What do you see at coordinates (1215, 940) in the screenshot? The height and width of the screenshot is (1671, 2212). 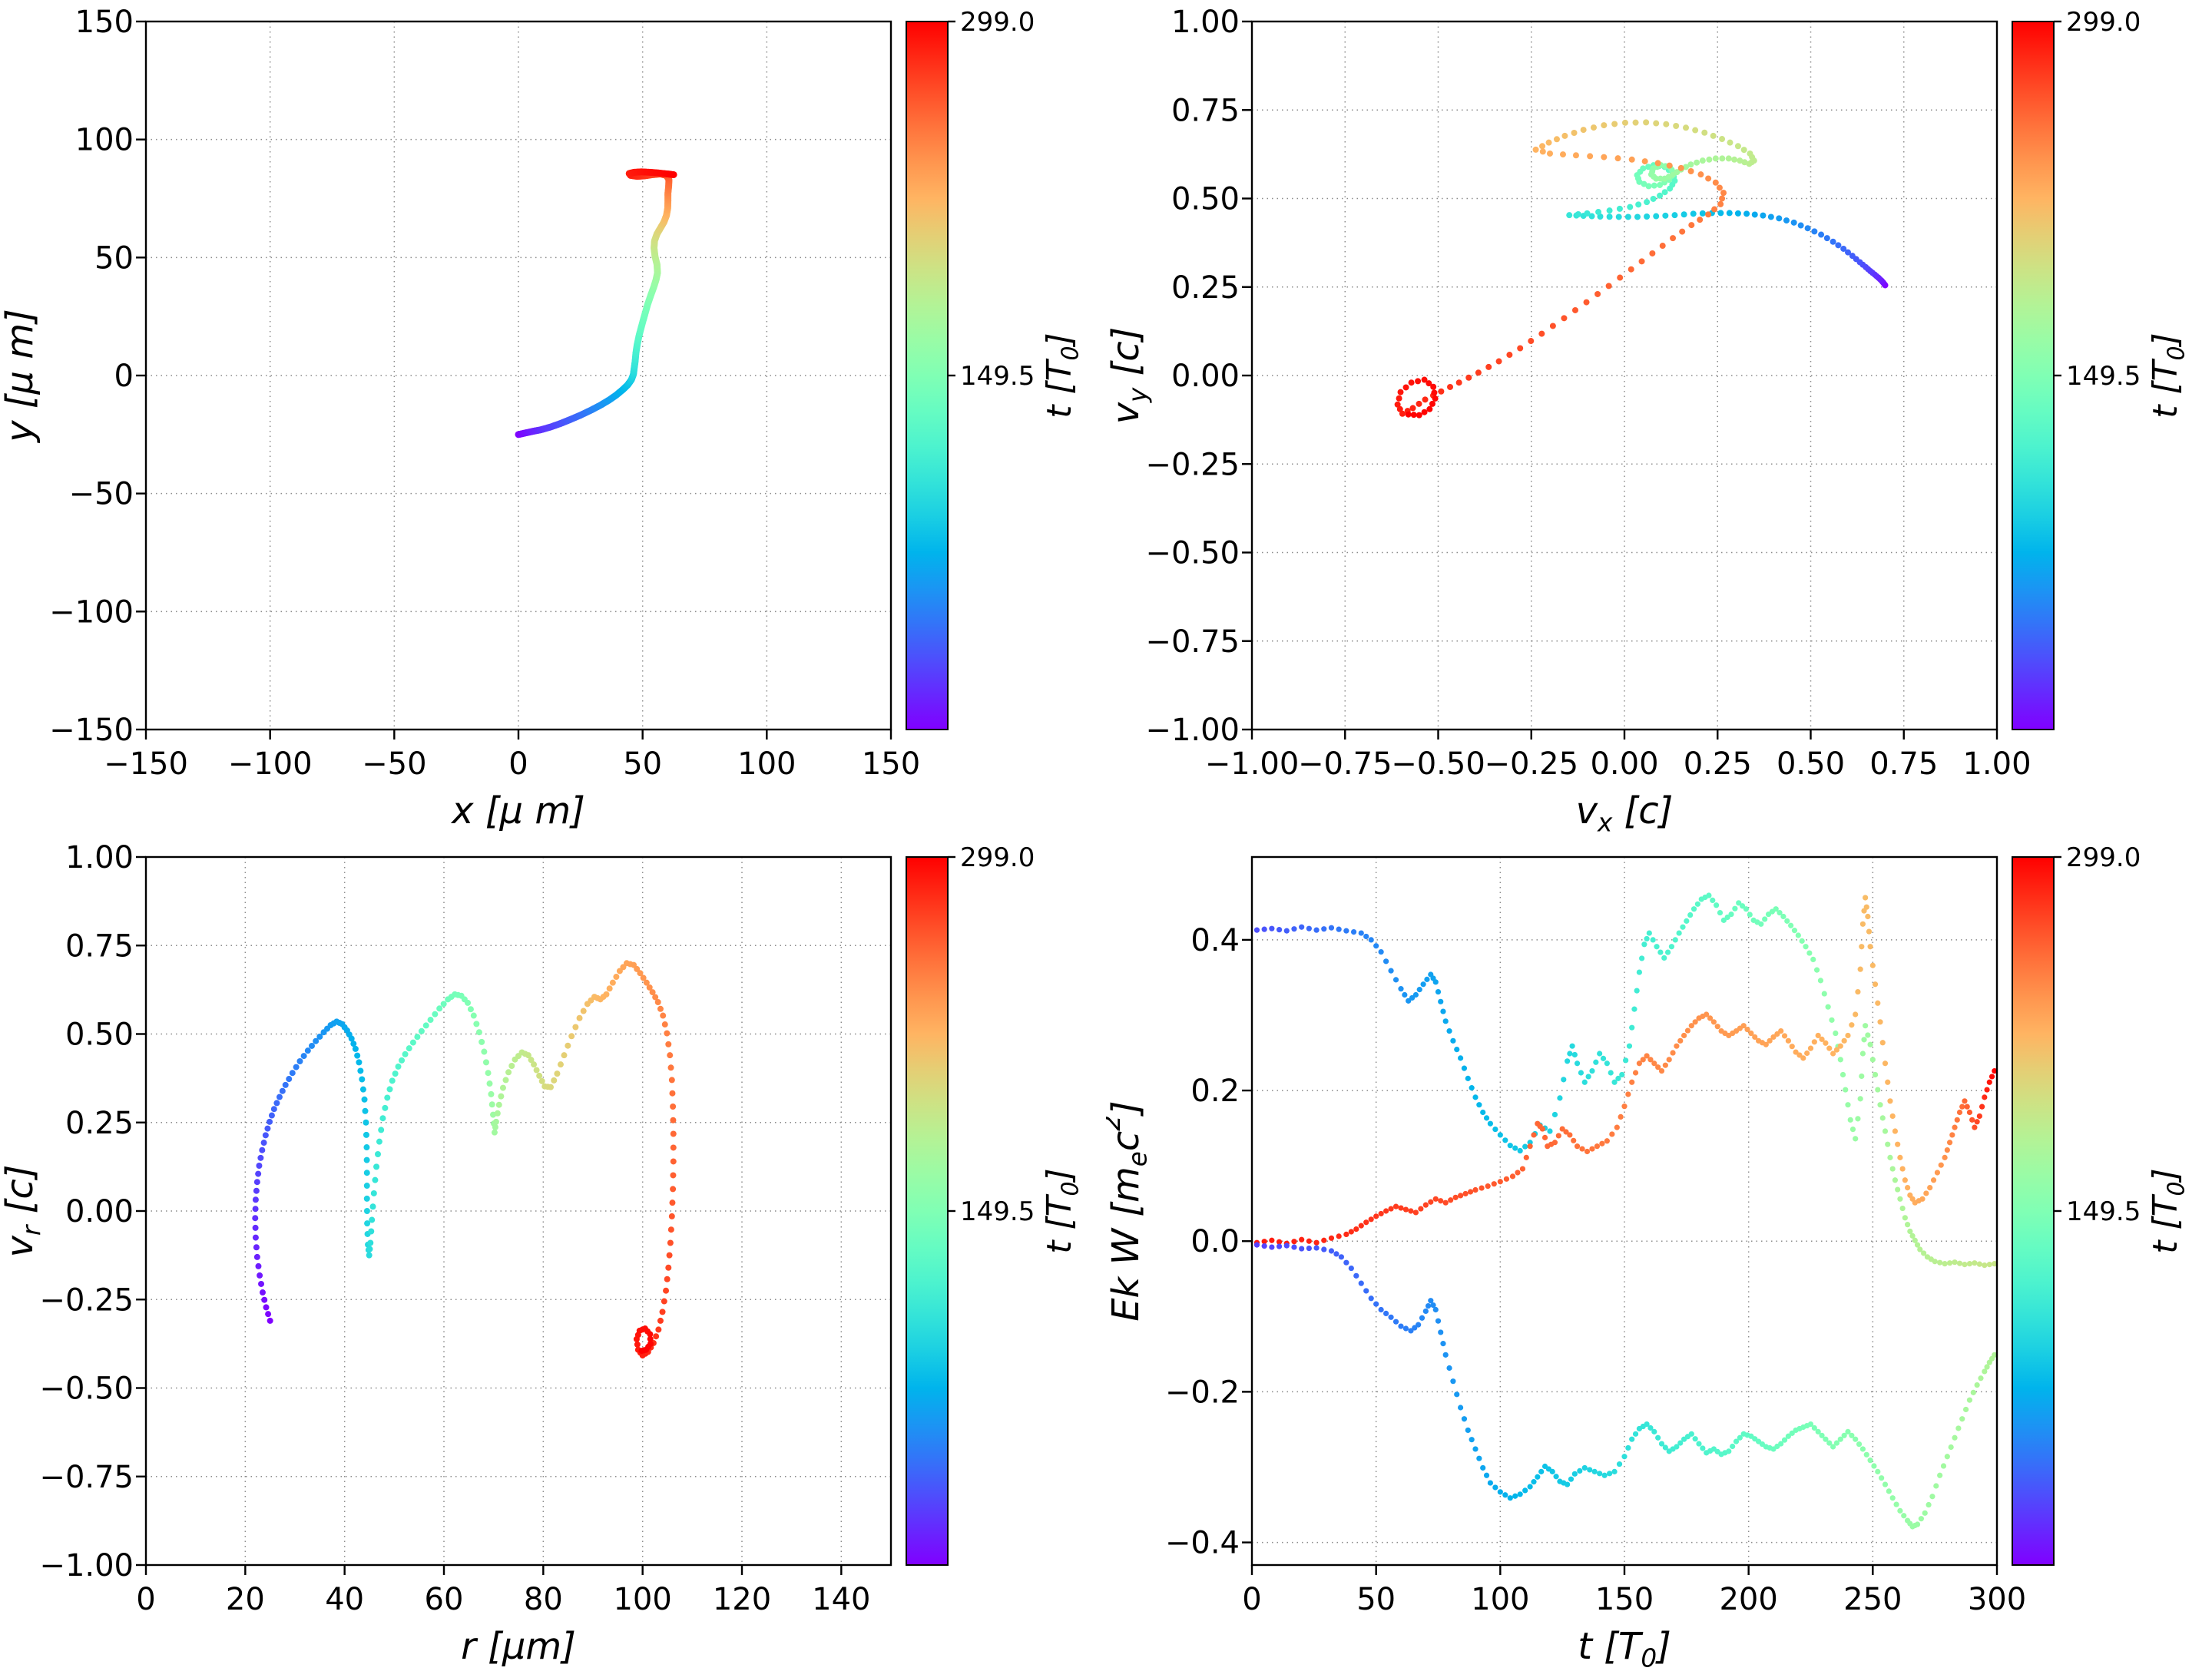 I see `svg-text: 0.4` at bounding box center [1215, 940].